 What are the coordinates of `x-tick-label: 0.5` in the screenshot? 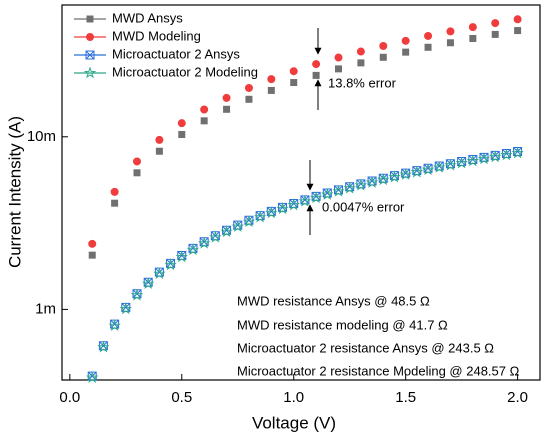 It's located at (181, 397).